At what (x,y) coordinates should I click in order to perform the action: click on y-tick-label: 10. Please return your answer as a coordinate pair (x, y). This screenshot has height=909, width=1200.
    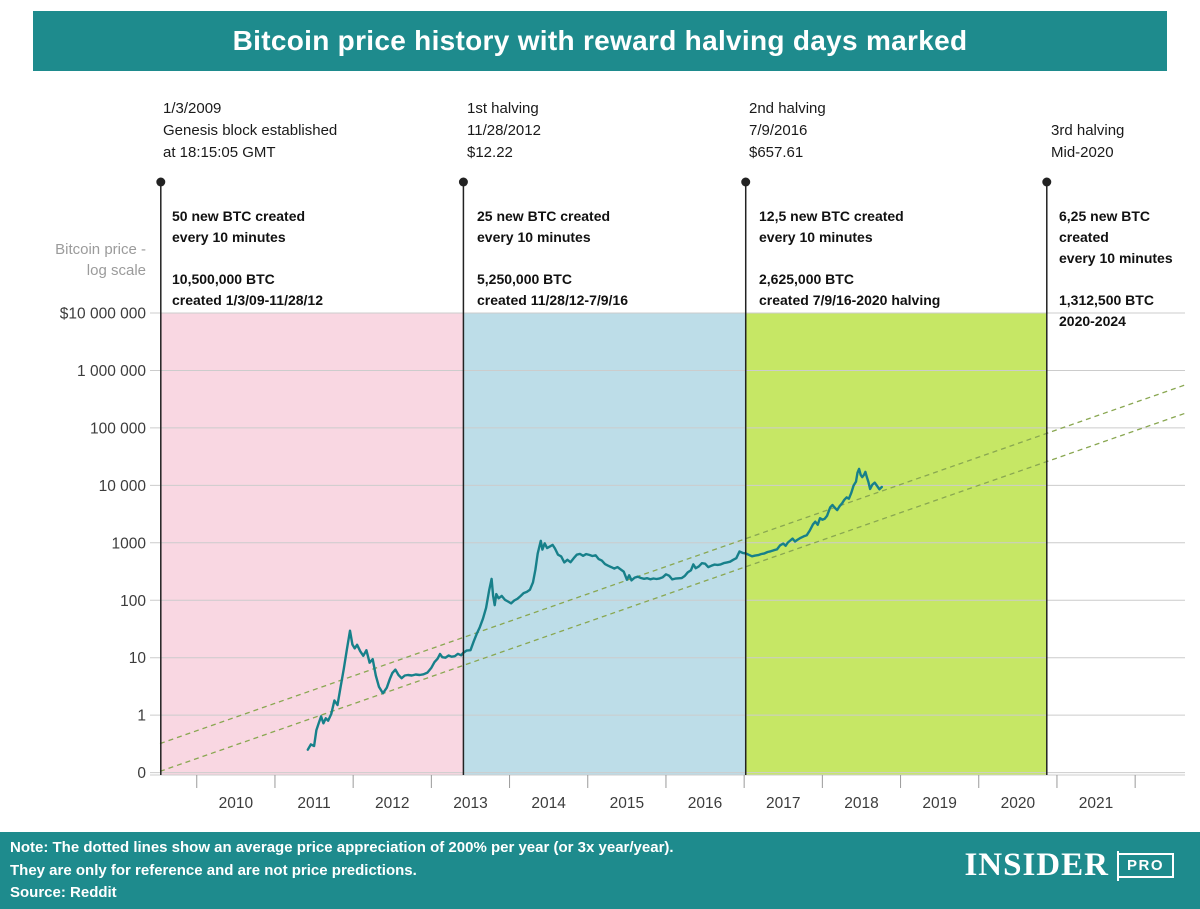
    Looking at the image, I should click on (138, 658).